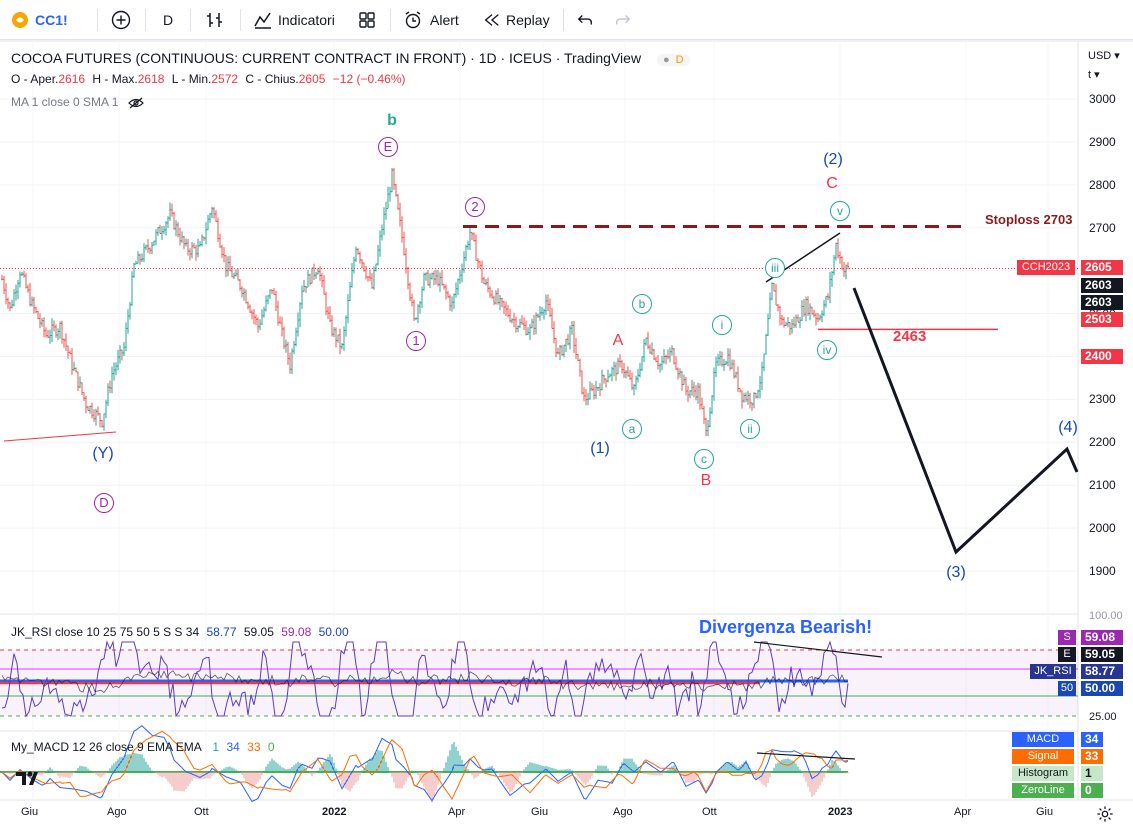  Describe the element at coordinates (1102, 184) in the screenshot. I see `price-tick: 2800` at that location.